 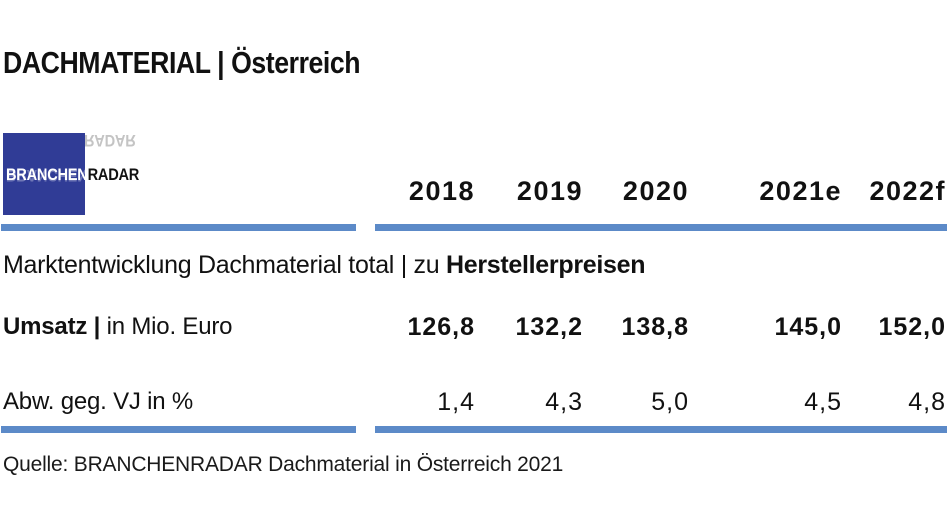 I want to click on divider-line-top-right, so click(x=661, y=227).